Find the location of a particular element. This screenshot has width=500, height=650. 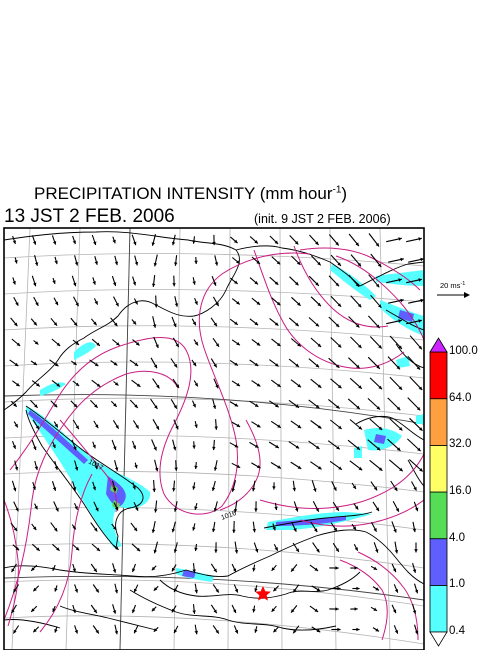

isobar-label-1016: 1016 is located at coordinates (228, 516).